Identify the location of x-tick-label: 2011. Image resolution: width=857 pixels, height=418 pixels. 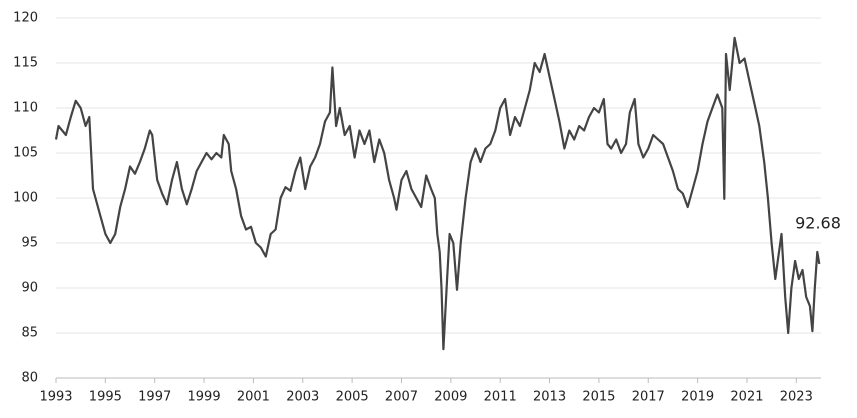
(500, 397).